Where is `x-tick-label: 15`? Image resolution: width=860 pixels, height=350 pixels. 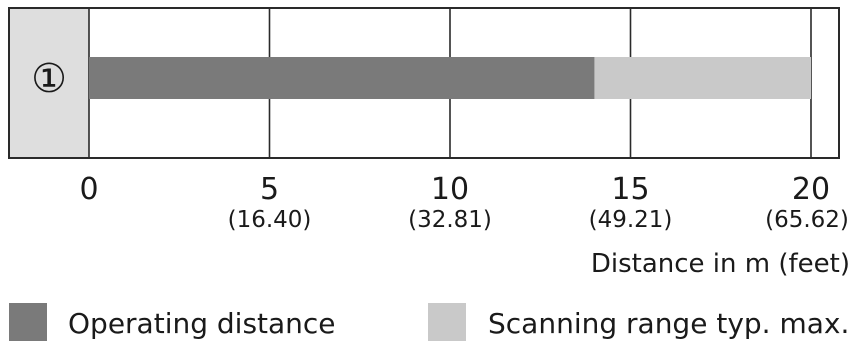 x-tick-label: 15 is located at coordinates (630, 189).